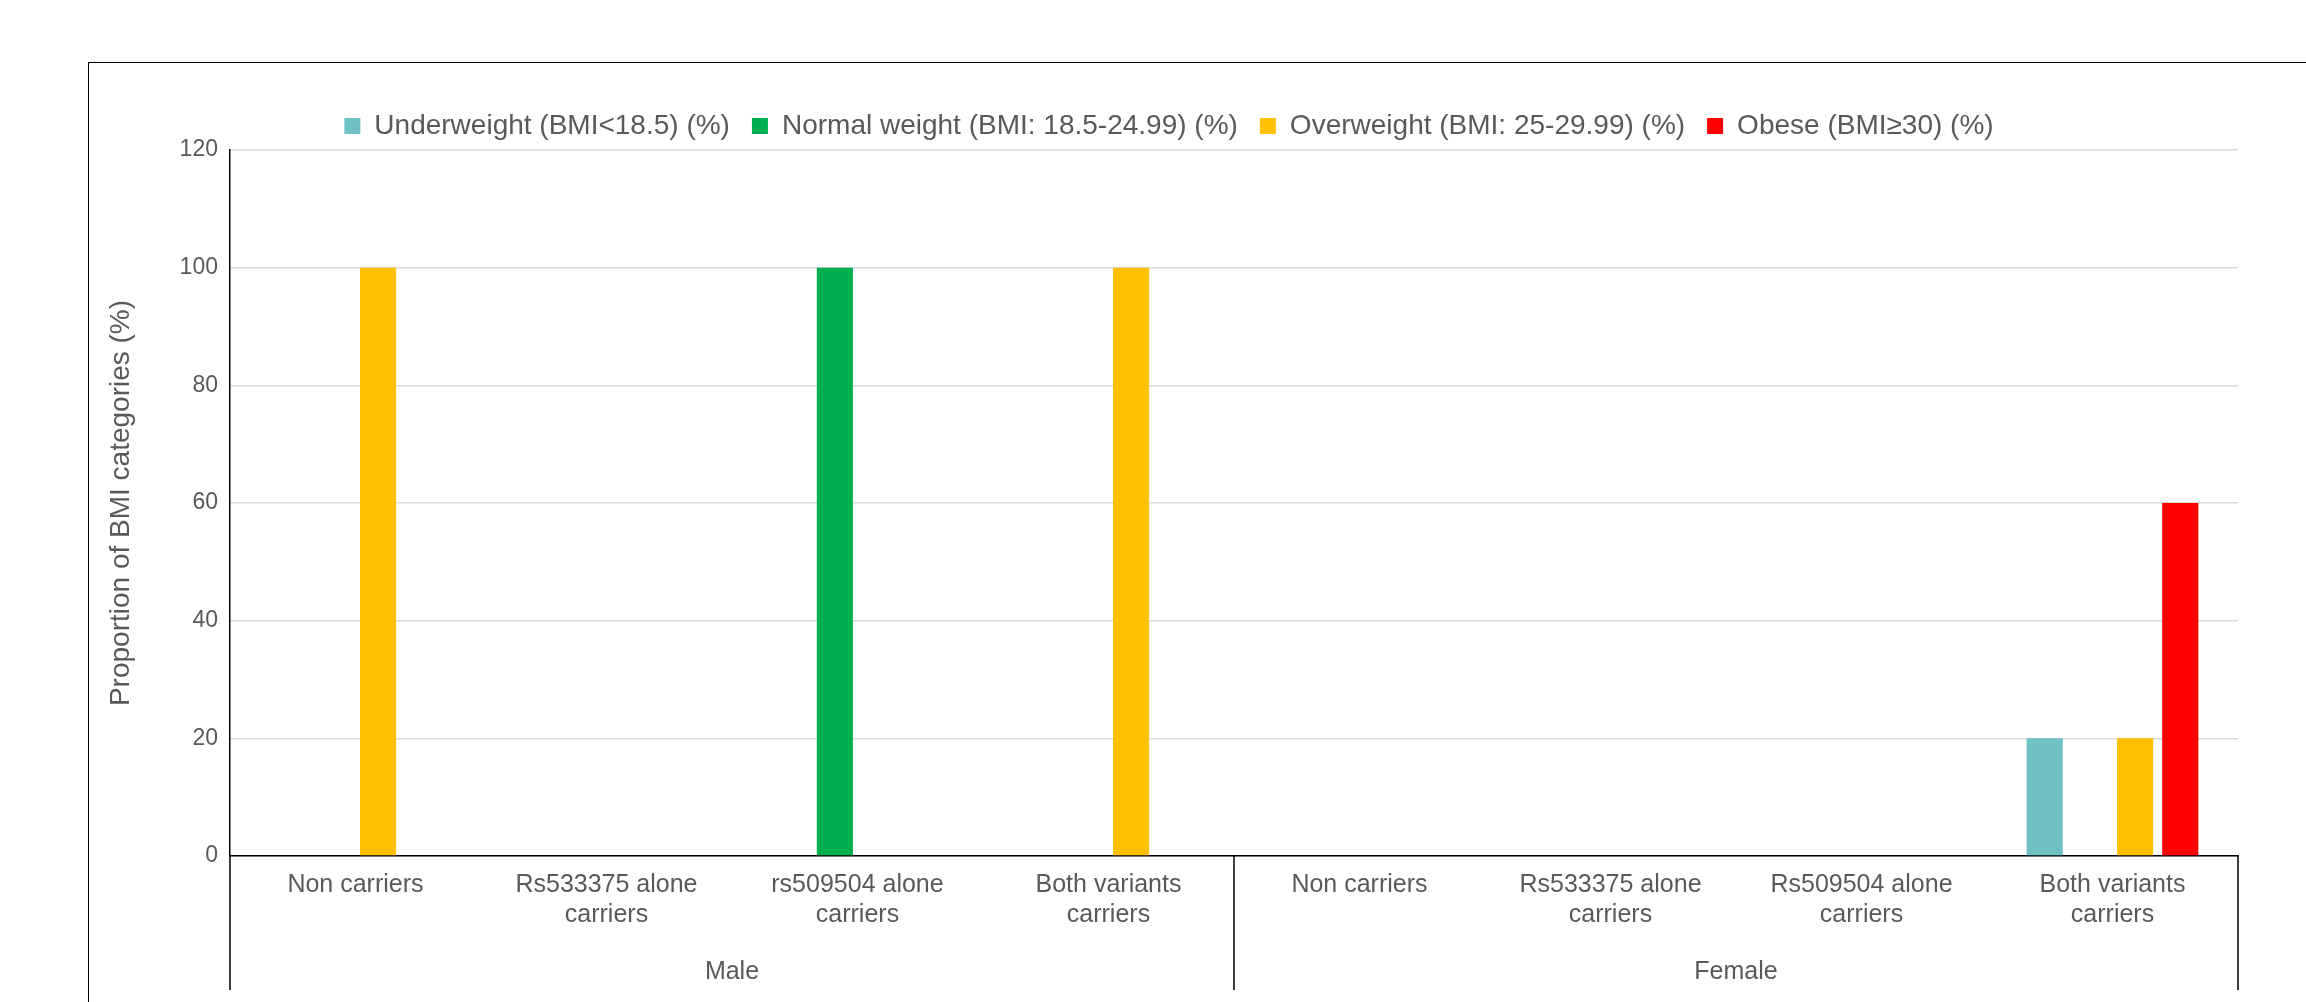 This screenshot has height=1002, width=2306. What do you see at coordinates (205, 619) in the screenshot?
I see `y-tick-label: 40` at bounding box center [205, 619].